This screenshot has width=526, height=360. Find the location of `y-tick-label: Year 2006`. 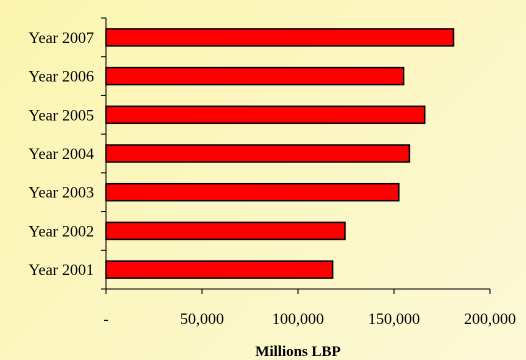

y-tick-label: Year 2006 is located at coordinates (61, 77).